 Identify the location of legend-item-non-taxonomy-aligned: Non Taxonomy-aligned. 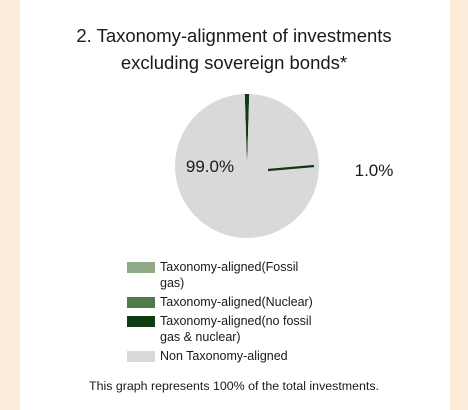
(257, 356).